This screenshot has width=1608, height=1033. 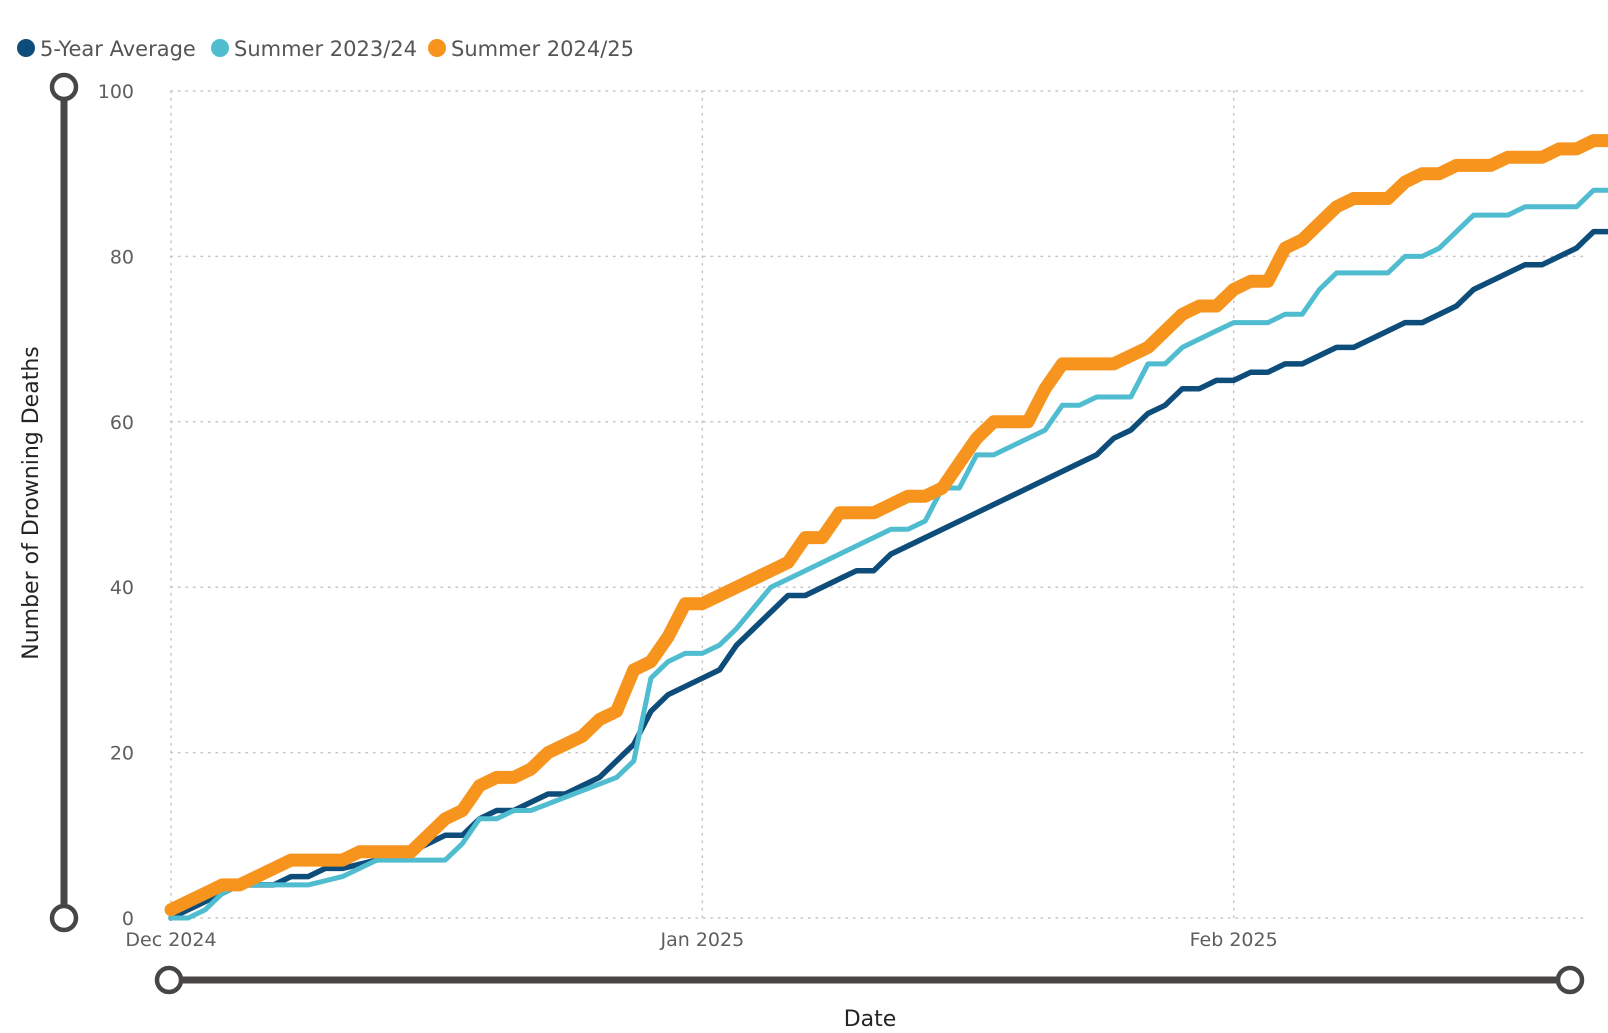 I want to click on x-tick-label: Jan 2025, so click(x=701, y=940).